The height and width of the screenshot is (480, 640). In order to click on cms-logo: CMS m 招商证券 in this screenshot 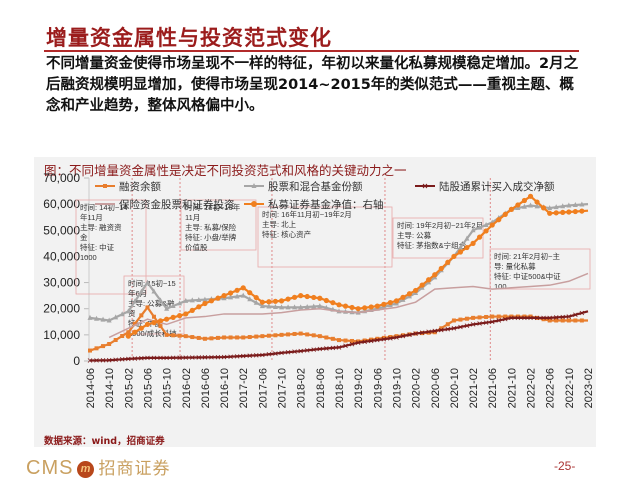, I will do `click(98, 467)`.